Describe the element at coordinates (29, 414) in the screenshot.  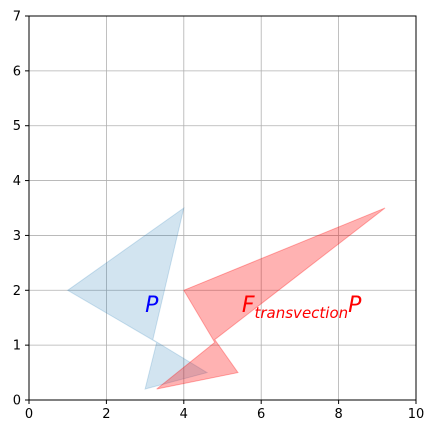
I see `x-tick-label: 0` at that location.